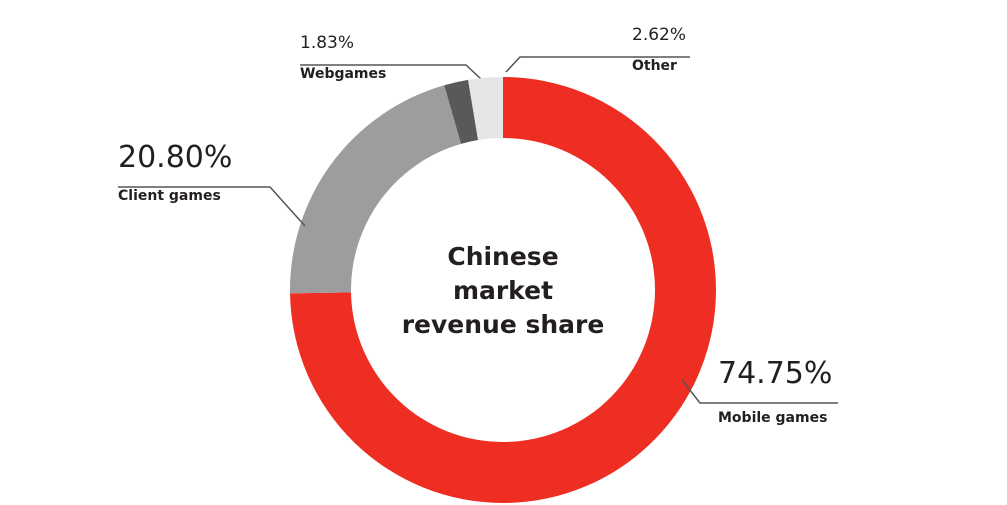 Image resolution: width=1007 pixels, height=505 pixels. Describe the element at coordinates (503, 290) in the screenshot. I see `chart-title: Chinese market revenue share` at that location.